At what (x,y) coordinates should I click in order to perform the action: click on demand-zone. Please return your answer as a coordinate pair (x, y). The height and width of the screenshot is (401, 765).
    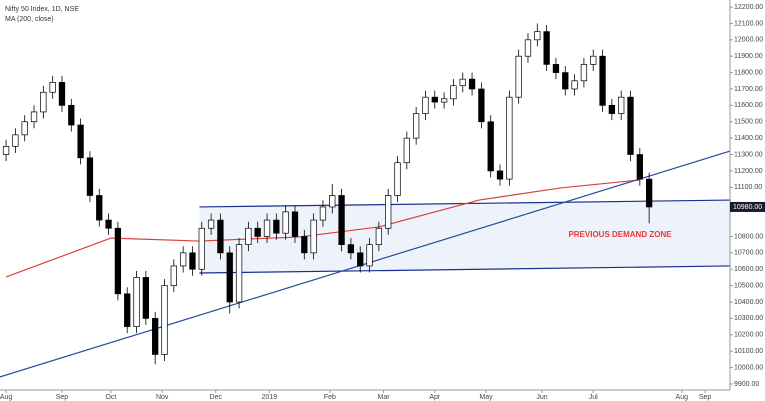
    Looking at the image, I should click on (465, 236).